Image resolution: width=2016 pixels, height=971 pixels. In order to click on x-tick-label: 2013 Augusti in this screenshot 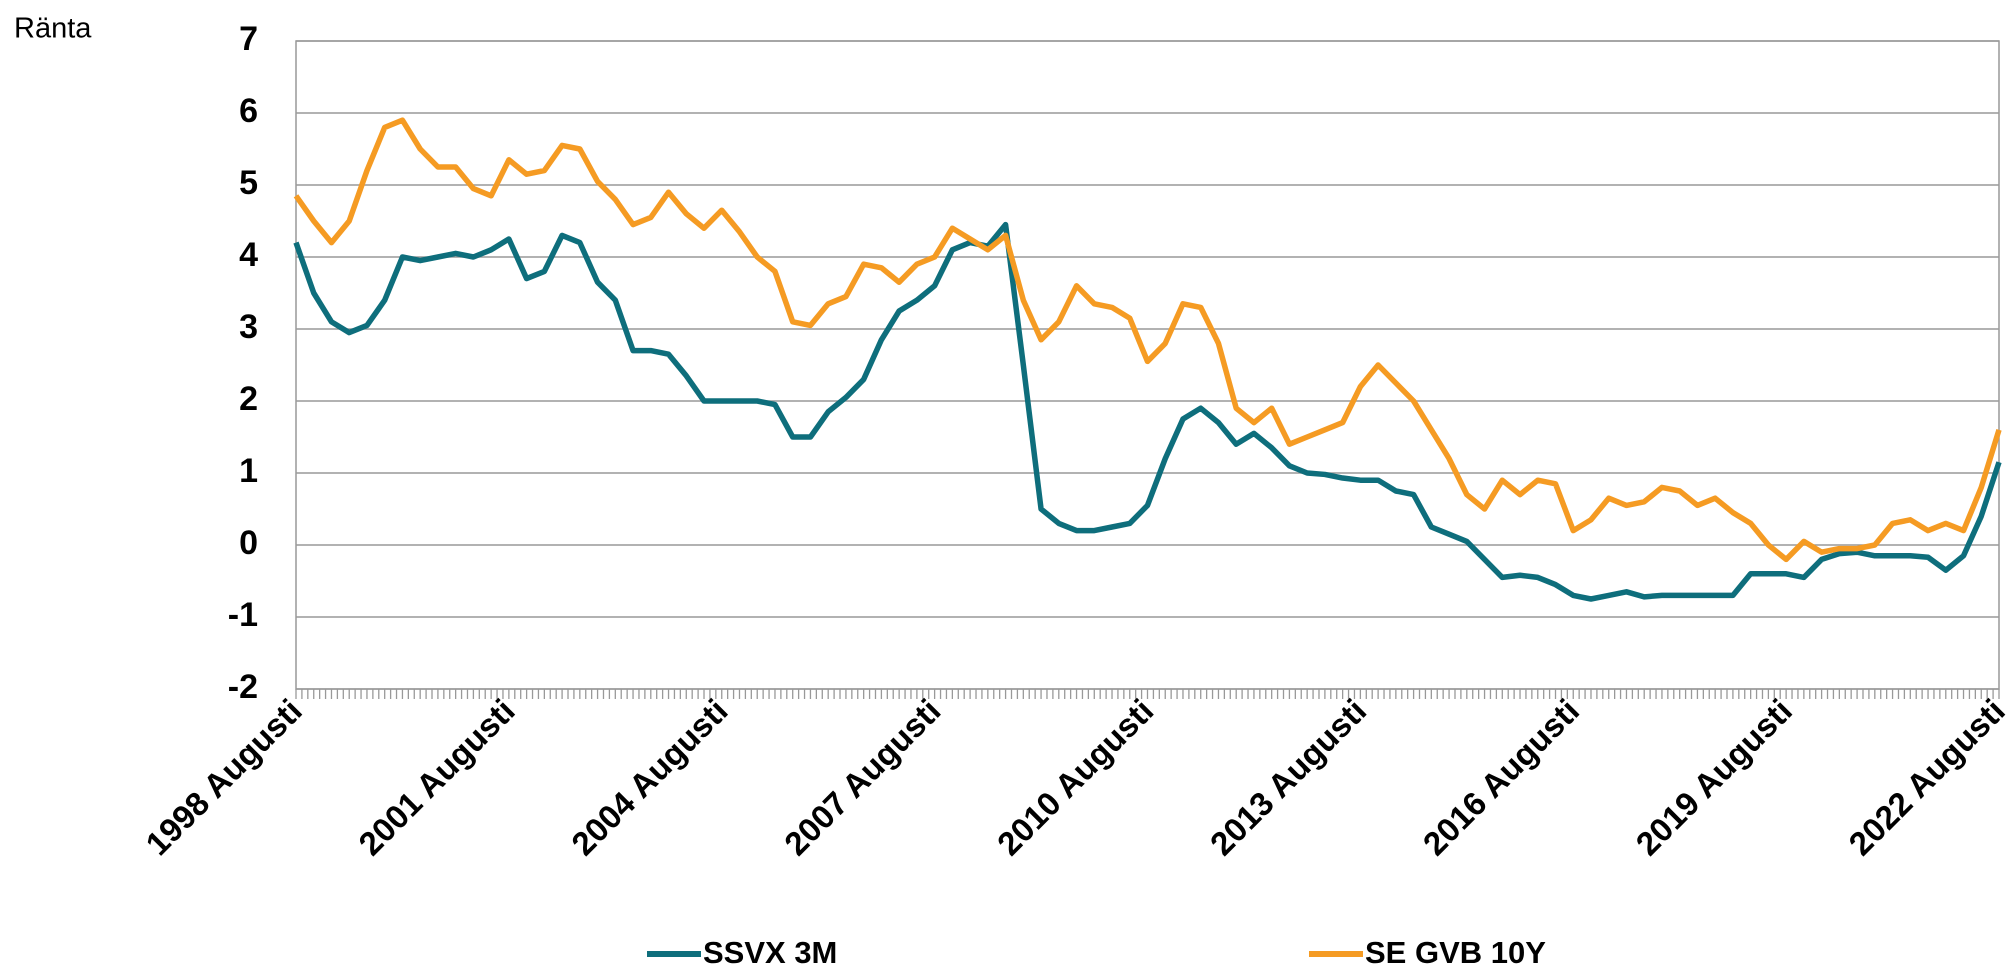, I will do `click(1288, 777)`.